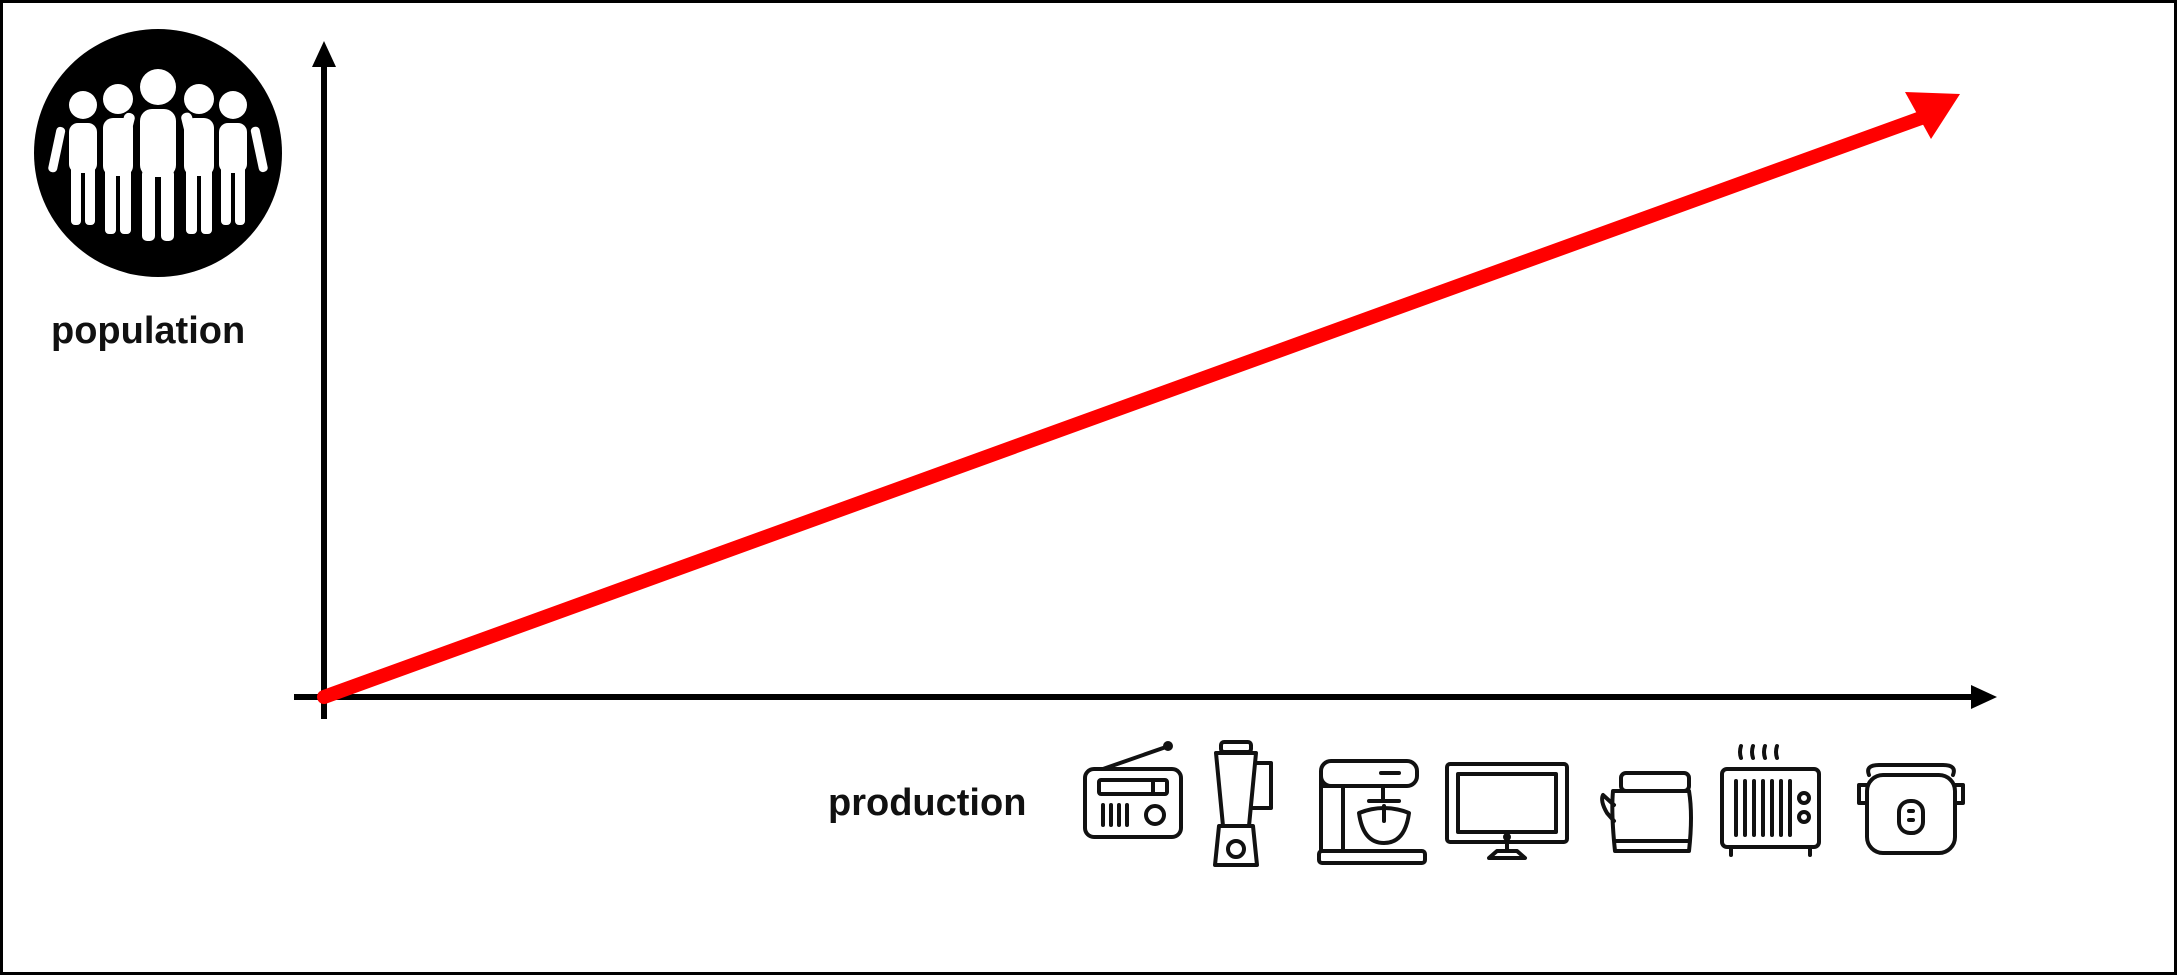 Image resolution: width=2177 pixels, height=975 pixels. Describe the element at coordinates (1133, 790) in the screenshot. I see `radio-icon` at that location.